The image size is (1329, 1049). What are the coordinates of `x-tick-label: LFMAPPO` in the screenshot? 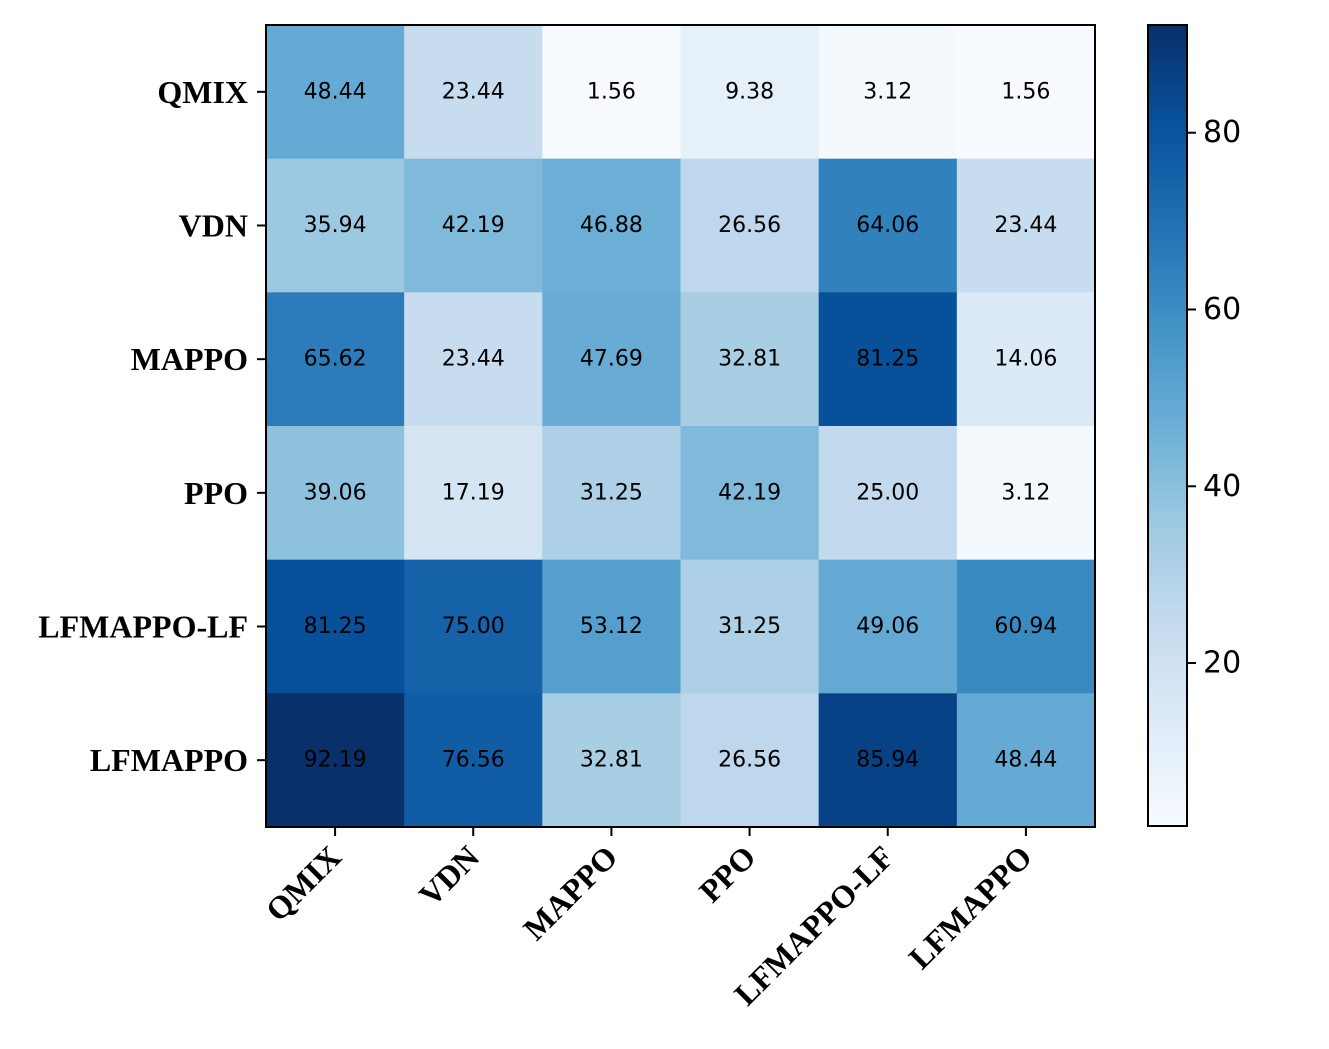 It's located at (970, 906).